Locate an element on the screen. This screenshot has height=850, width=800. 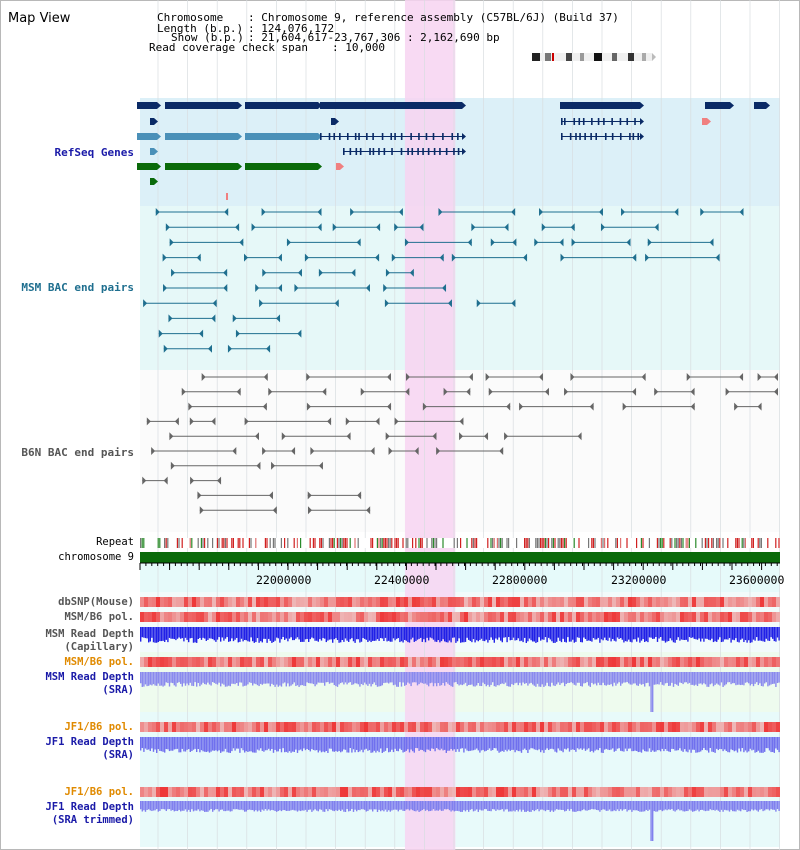
track-label-msm-bac-end-pairs: MSM BAC end pairs is located at coordinates (77, 287).